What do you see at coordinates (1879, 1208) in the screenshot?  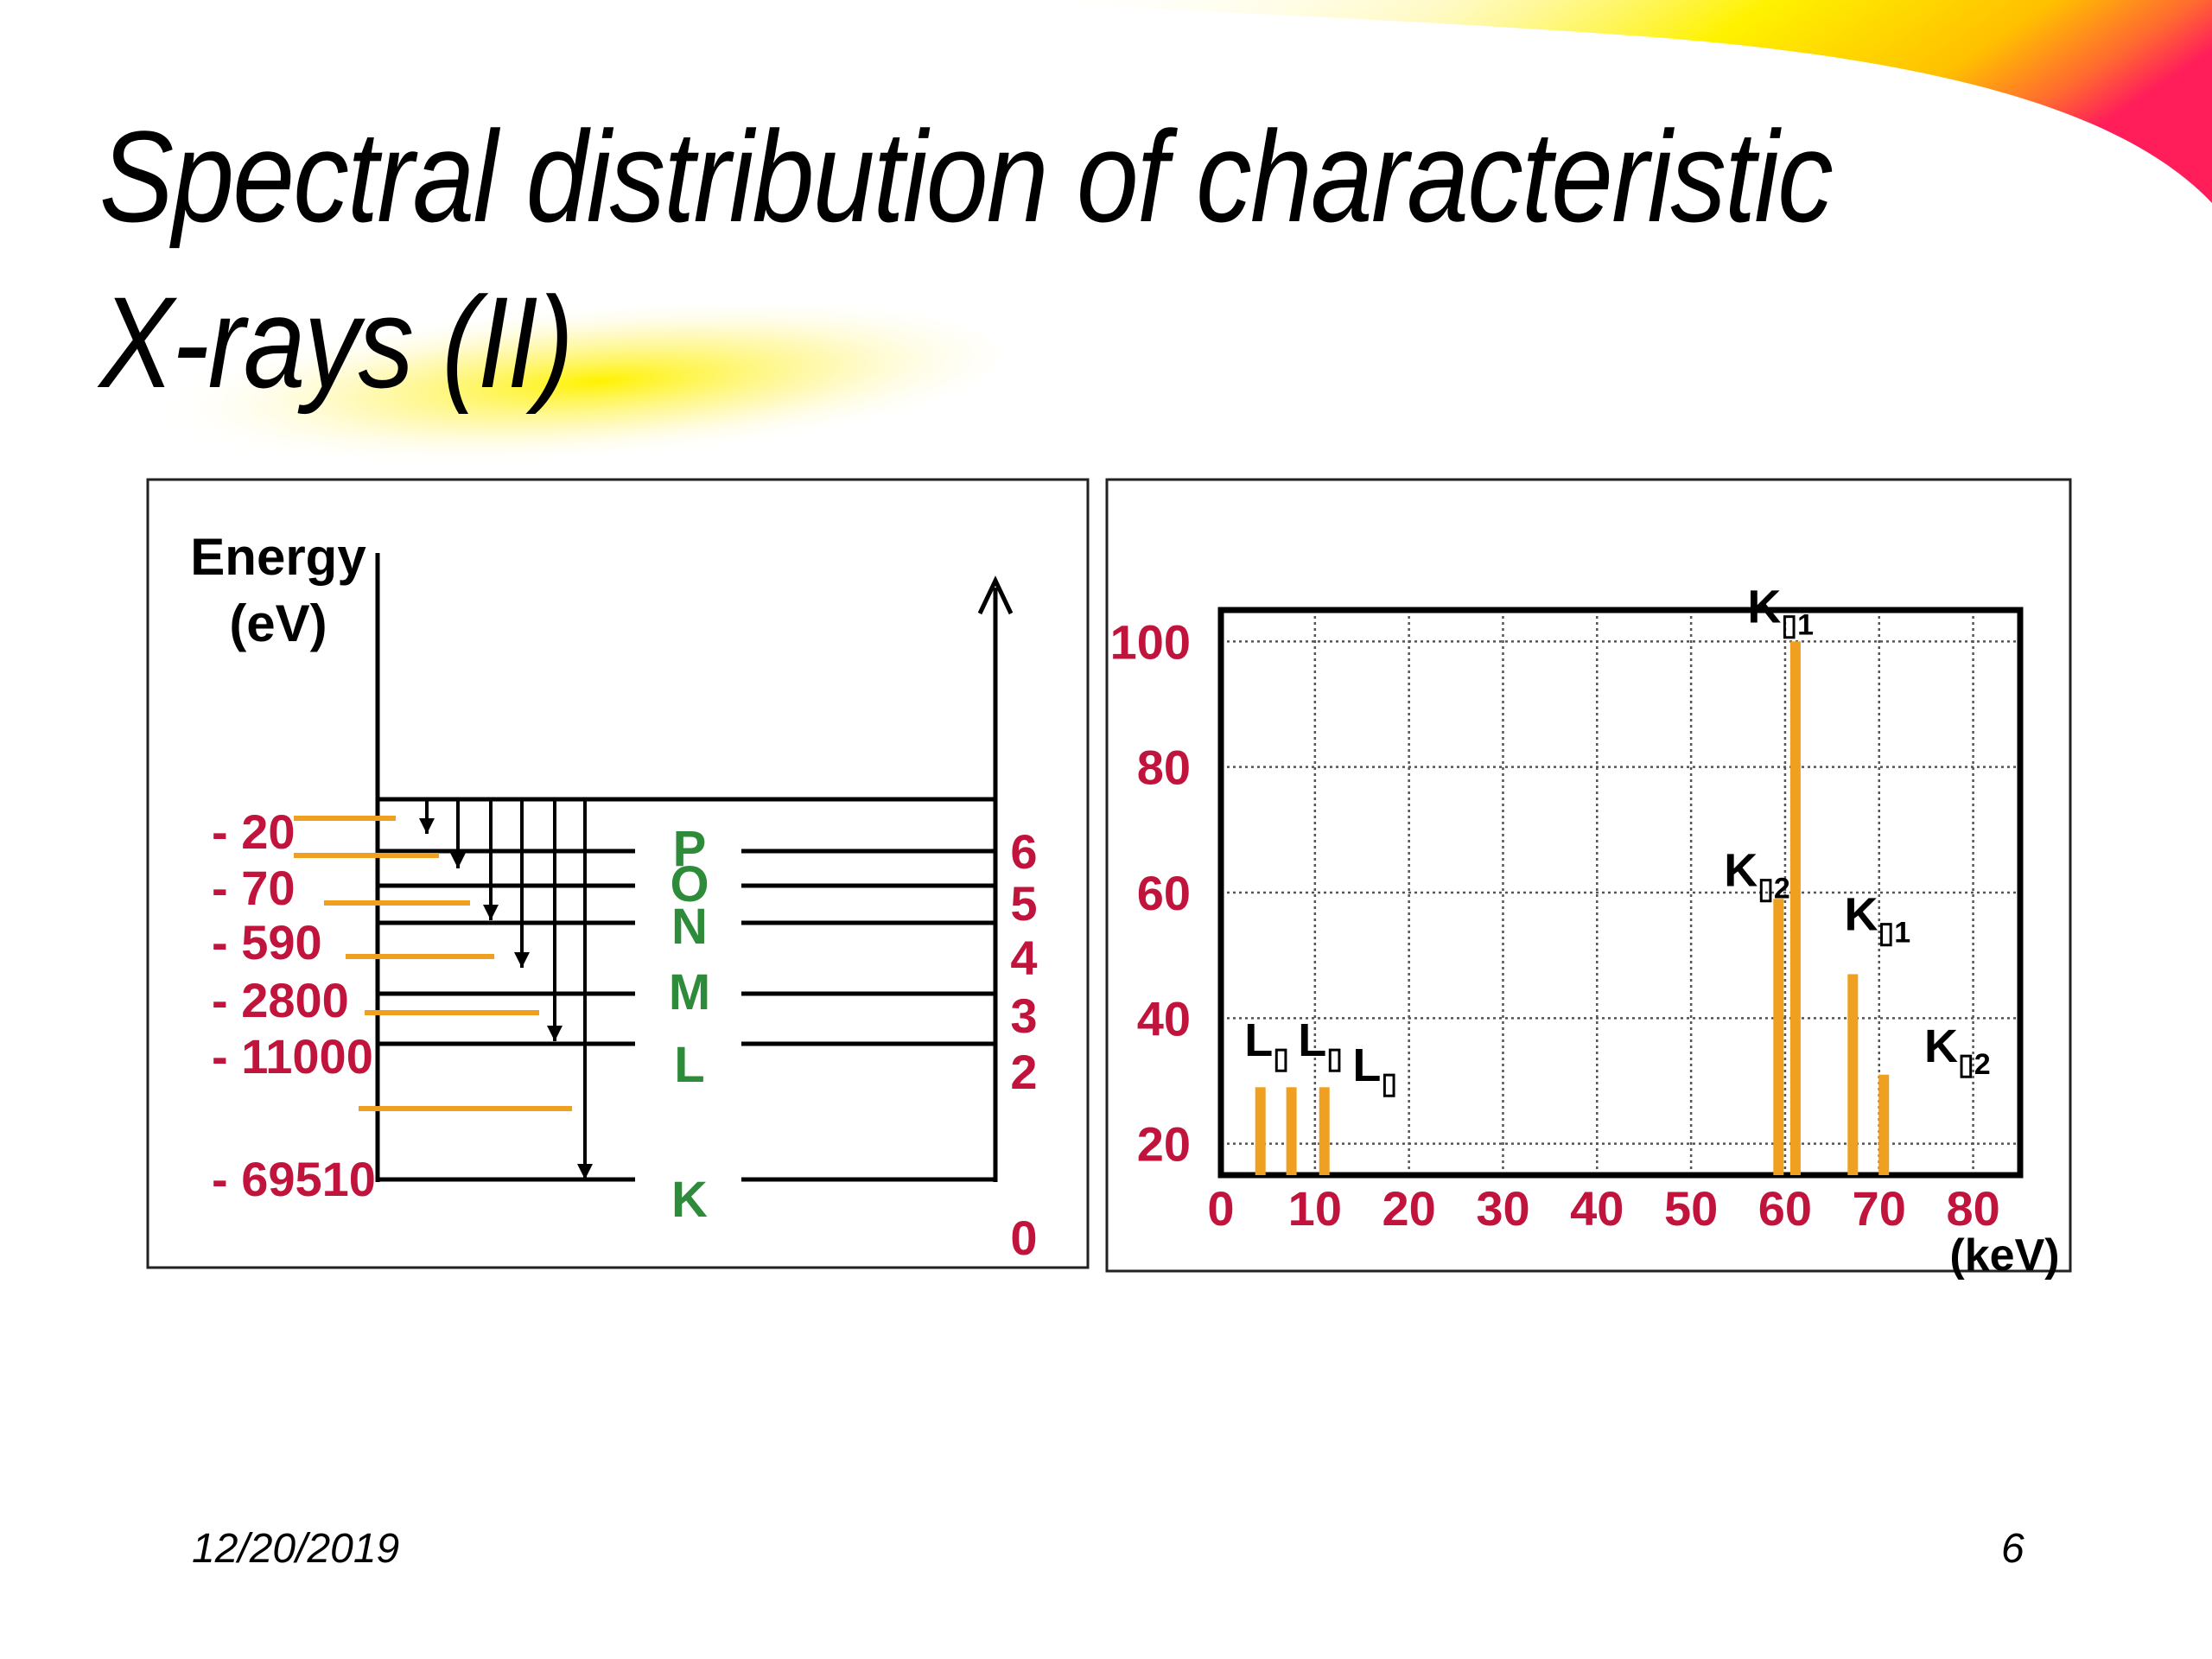 I see `x-tick-label: 70` at bounding box center [1879, 1208].